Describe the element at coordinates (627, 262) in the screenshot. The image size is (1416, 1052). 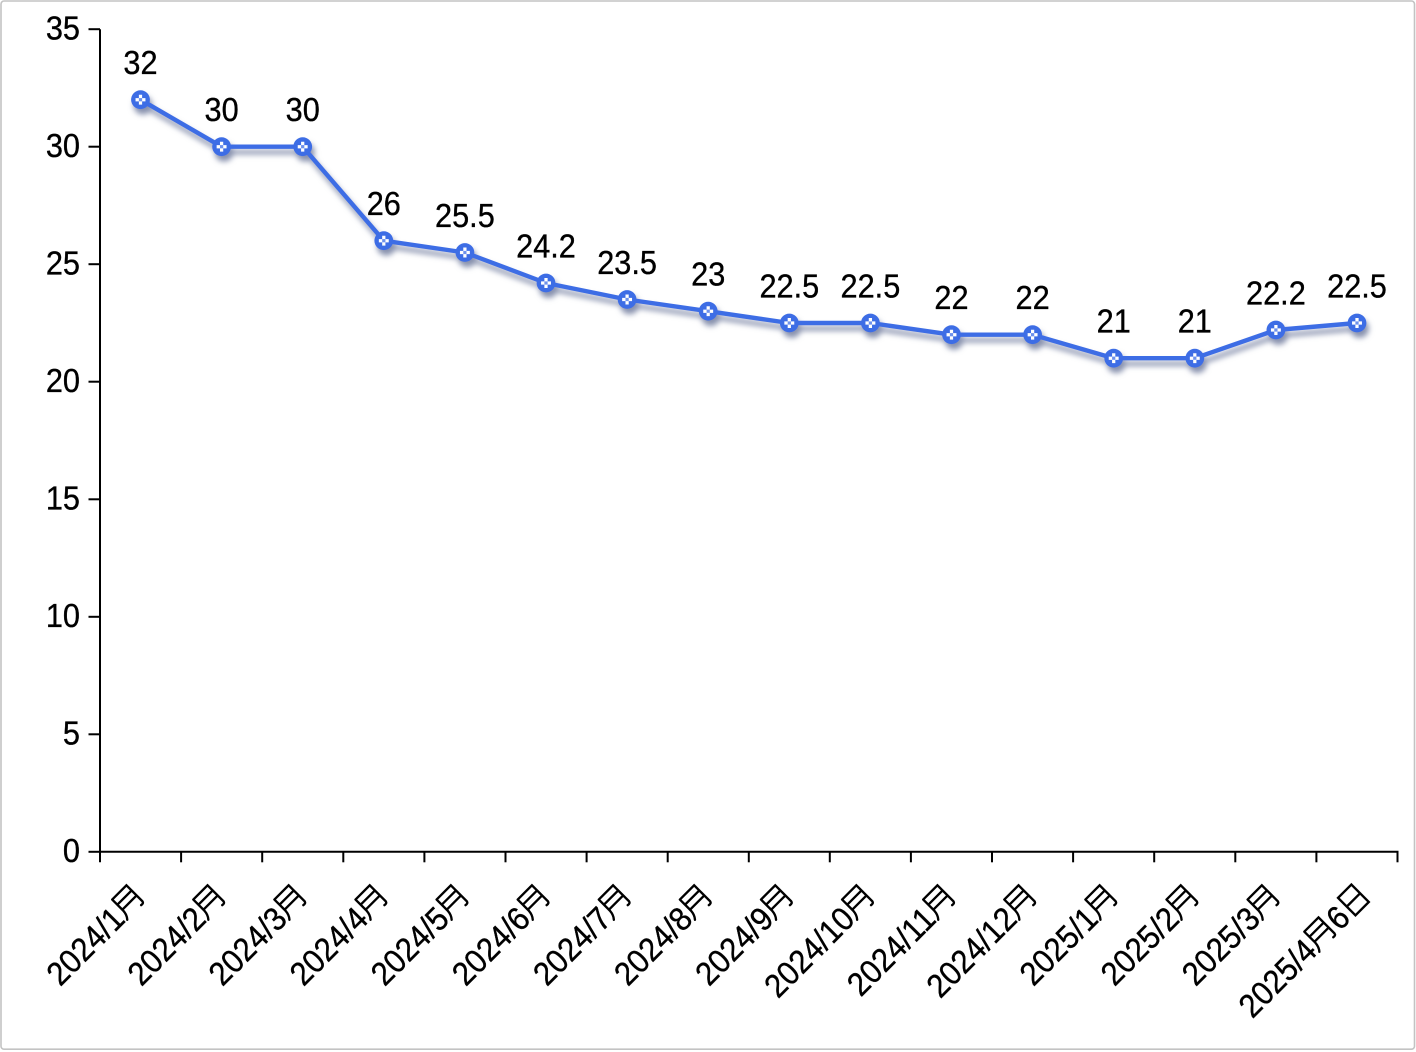
I see `svg-text: 23.5` at that location.